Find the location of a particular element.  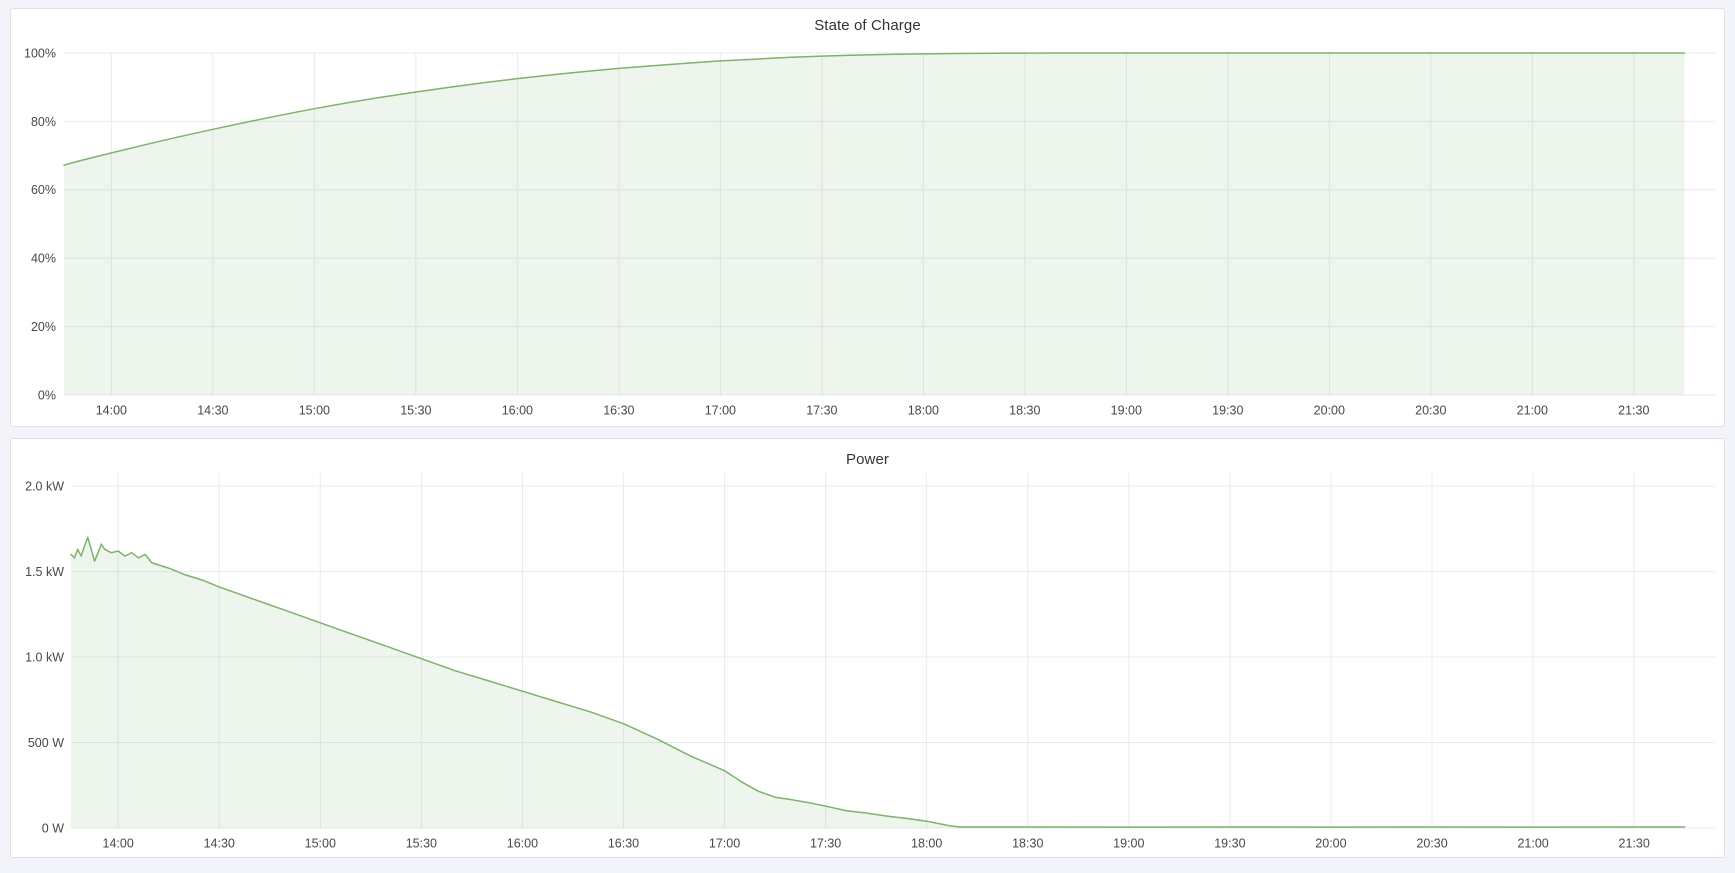

panel-title: State of Charge is located at coordinates (867, 25).